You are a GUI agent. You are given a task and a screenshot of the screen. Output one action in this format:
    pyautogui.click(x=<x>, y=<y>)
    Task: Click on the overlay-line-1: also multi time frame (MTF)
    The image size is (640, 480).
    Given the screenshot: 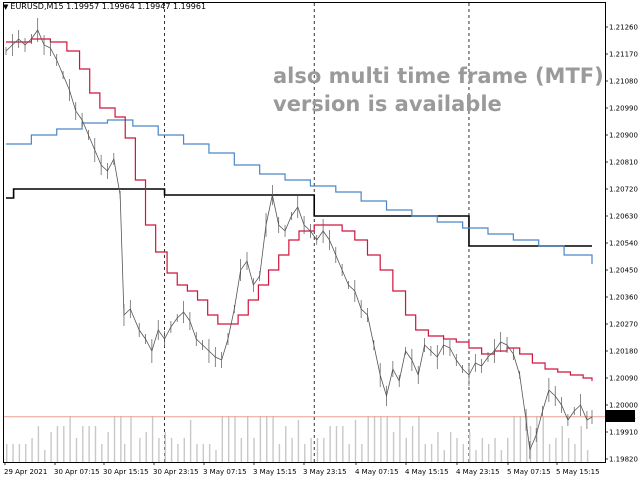 What is the action you would take?
    pyautogui.click(x=438, y=76)
    